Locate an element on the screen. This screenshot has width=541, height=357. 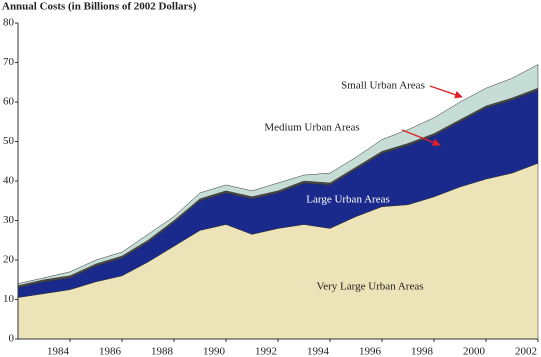
series-label: Small Urban Areas is located at coordinates (383, 86).